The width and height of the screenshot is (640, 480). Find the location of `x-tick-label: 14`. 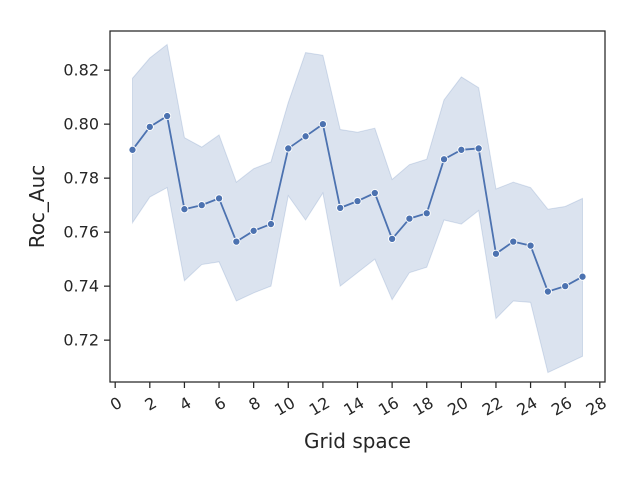

x-tick-label: 14 is located at coordinates (353, 406).